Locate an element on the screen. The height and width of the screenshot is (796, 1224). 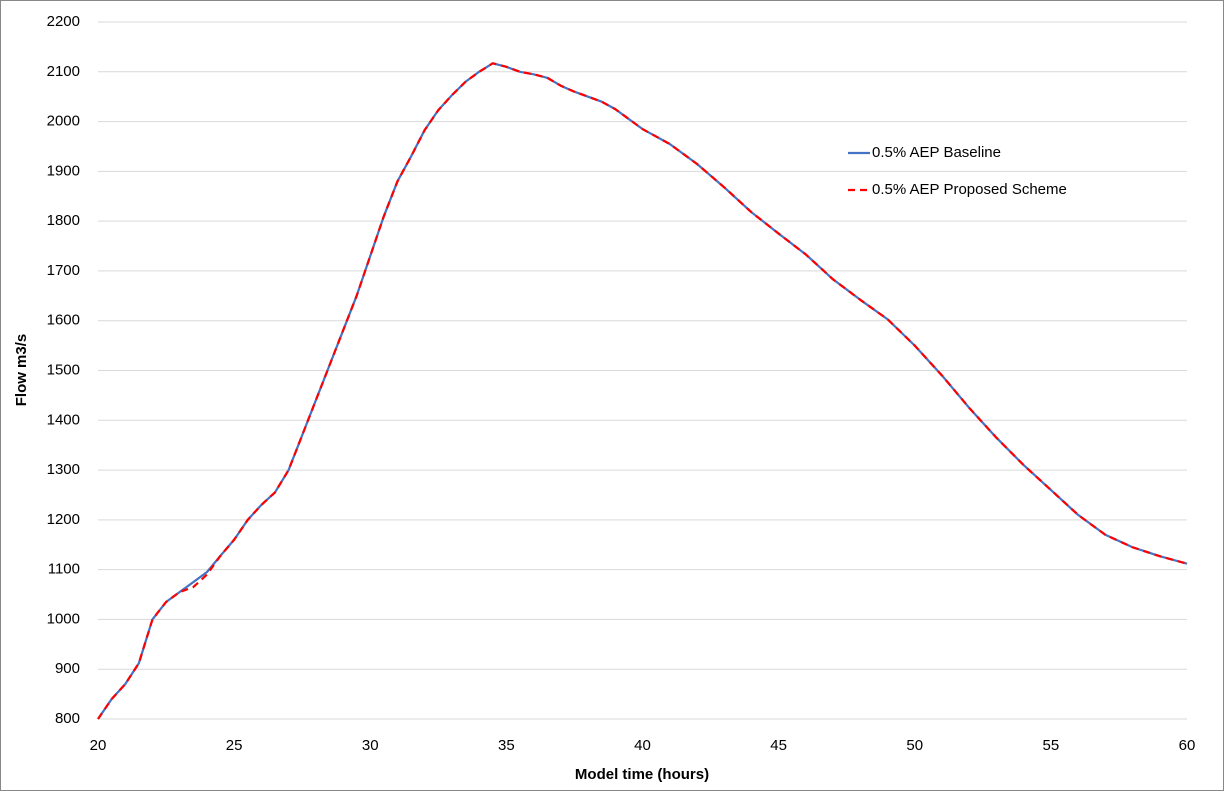
x-tick-label: 50 is located at coordinates (914, 745).